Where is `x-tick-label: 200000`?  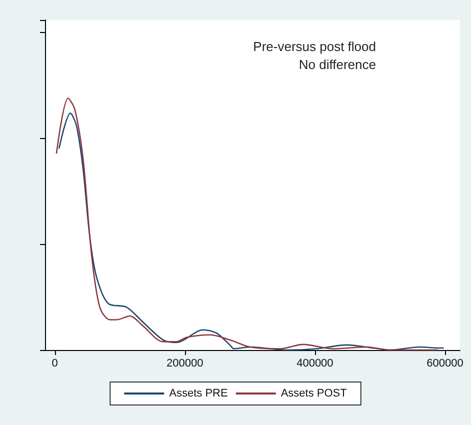
x-tick-label: 200000 is located at coordinates (185, 364).